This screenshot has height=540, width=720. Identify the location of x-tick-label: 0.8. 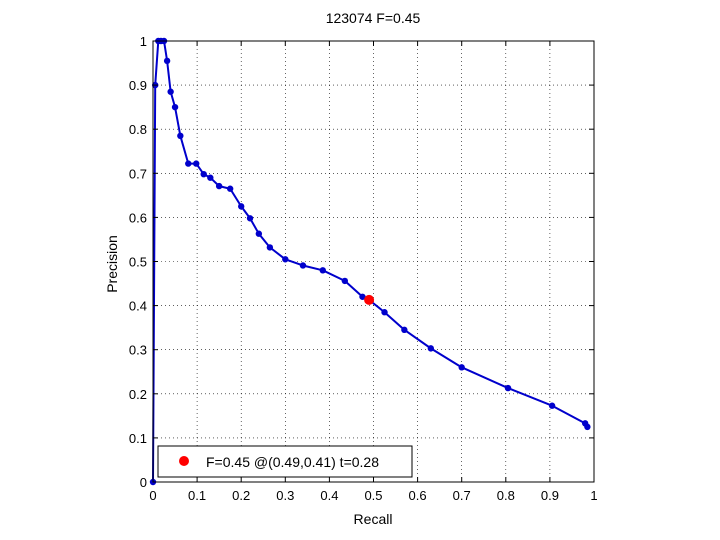
(506, 495).